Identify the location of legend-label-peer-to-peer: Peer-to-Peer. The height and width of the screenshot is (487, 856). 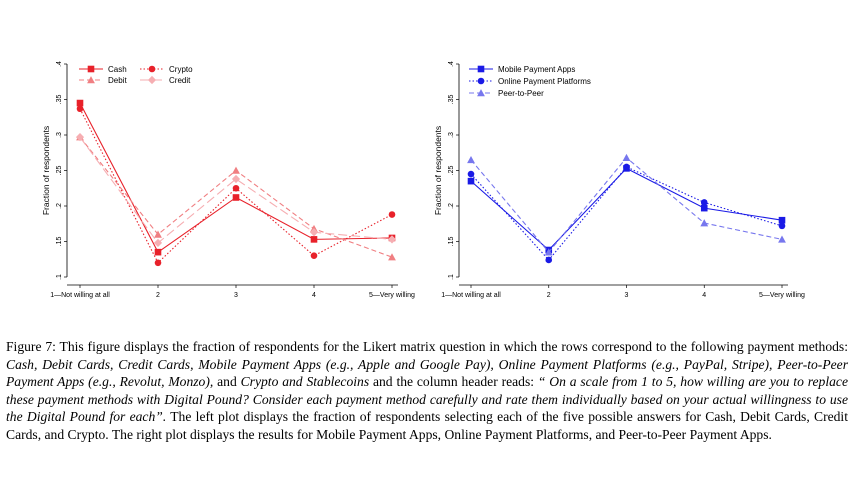
(521, 93).